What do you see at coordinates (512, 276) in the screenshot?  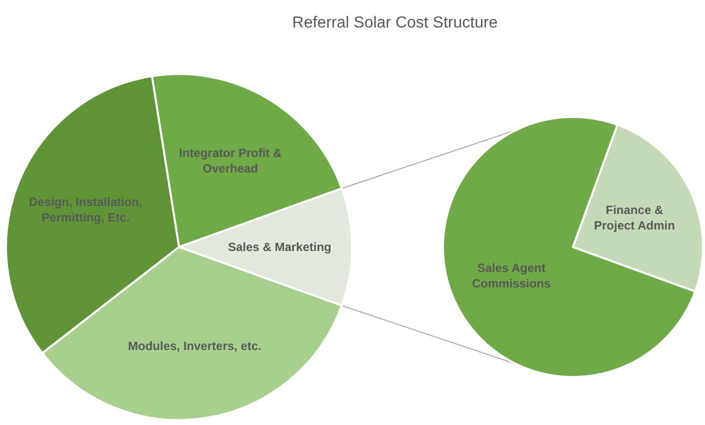 I see `slice-label: Sales Agent Commissions` at bounding box center [512, 276].